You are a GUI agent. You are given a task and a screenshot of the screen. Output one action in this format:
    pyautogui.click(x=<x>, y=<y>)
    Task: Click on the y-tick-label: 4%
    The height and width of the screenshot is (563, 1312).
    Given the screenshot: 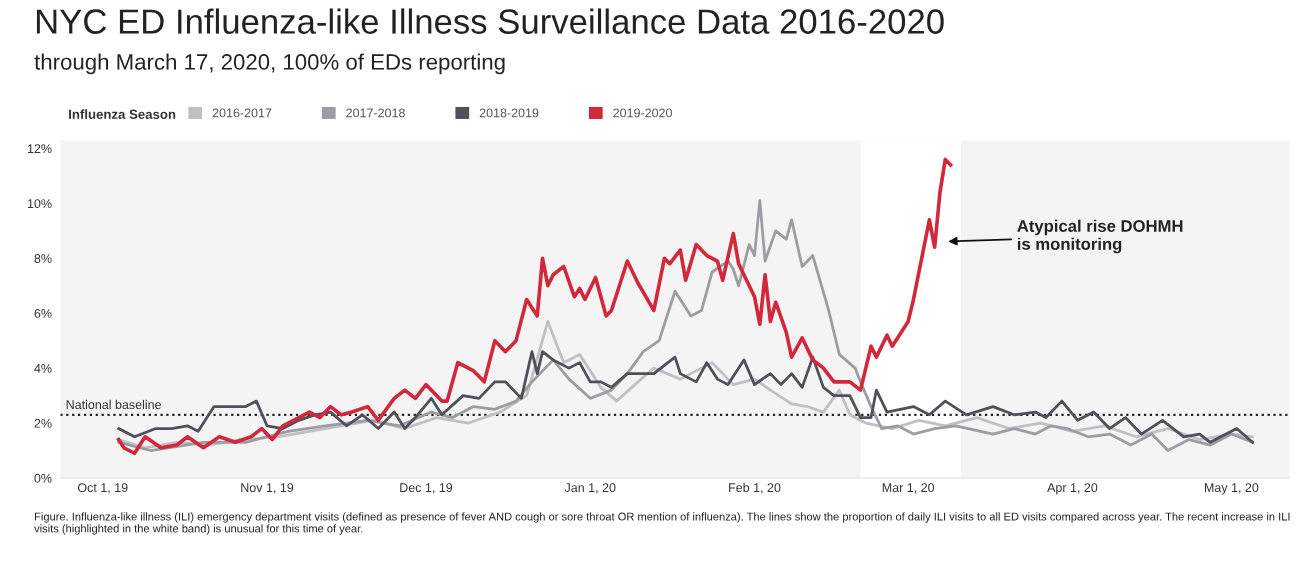 What is the action you would take?
    pyautogui.click(x=43, y=368)
    